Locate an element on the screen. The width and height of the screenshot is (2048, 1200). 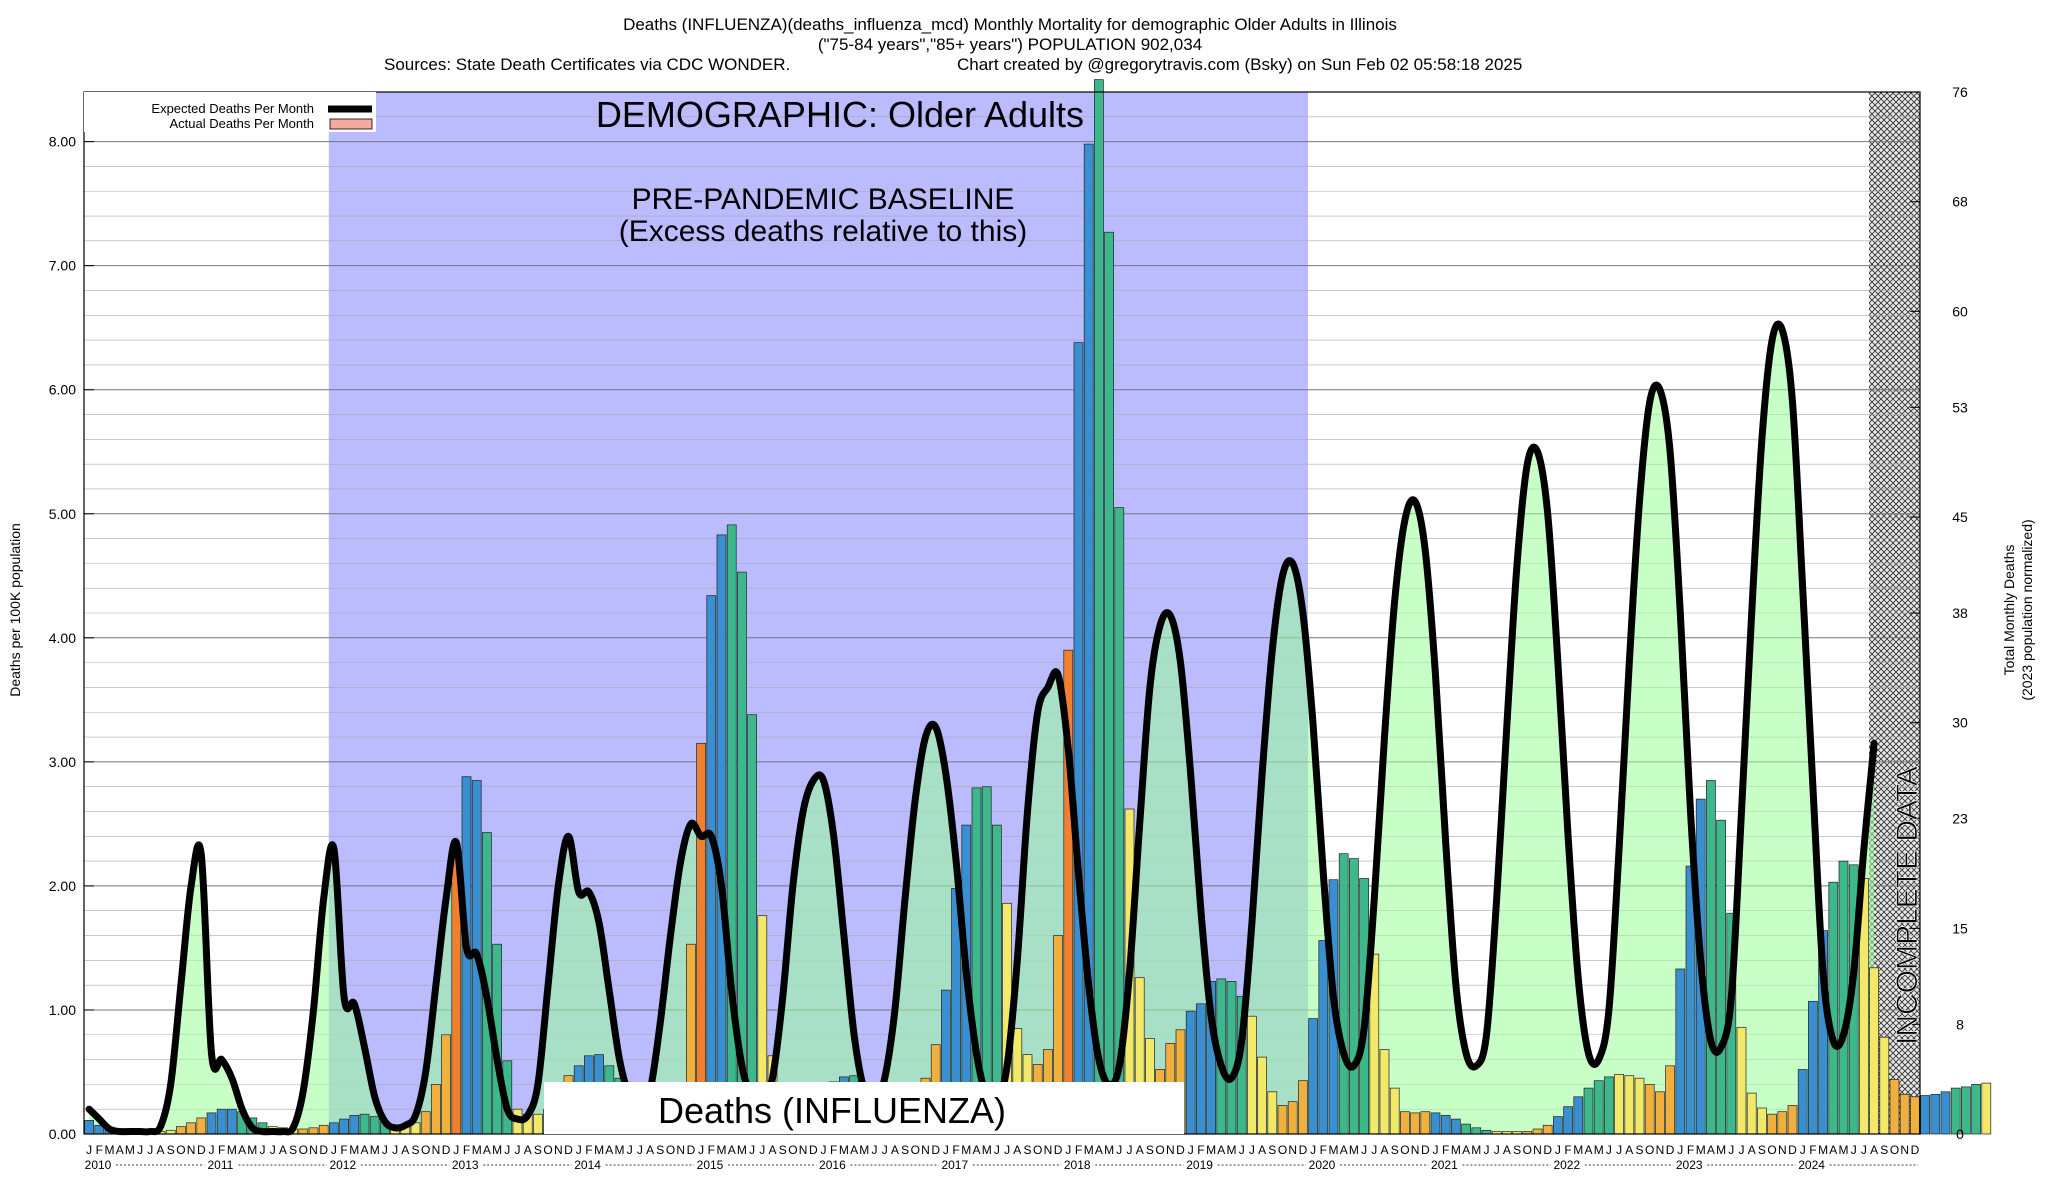
right-tick-label: 53 is located at coordinates (1960, 407).